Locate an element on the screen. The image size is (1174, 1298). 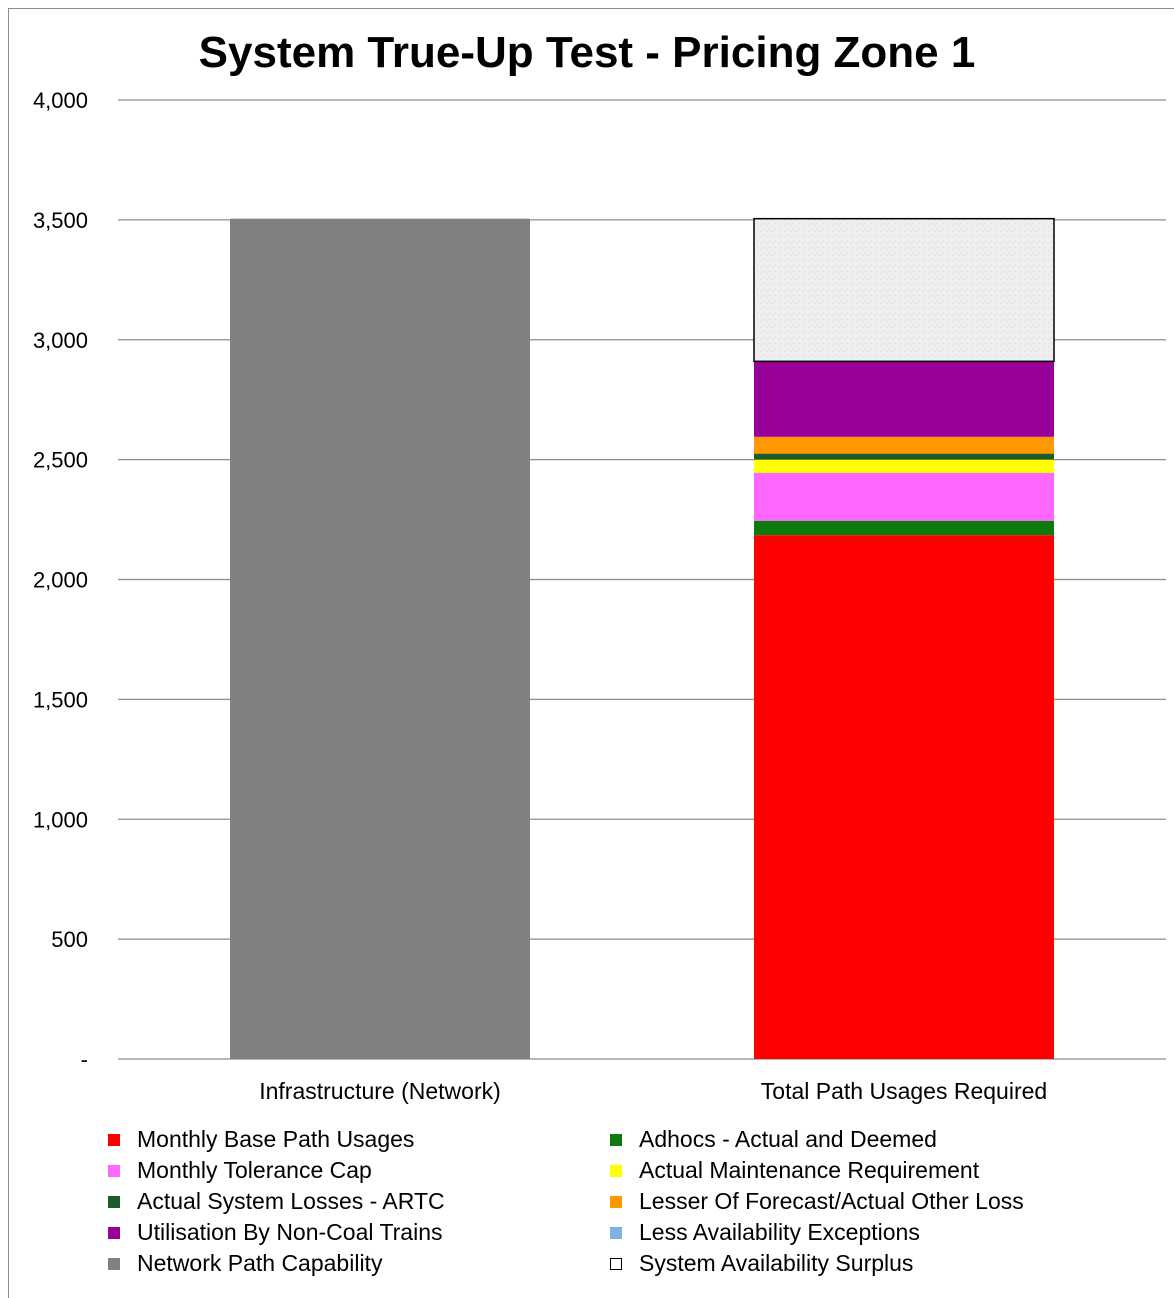
legend-item: Actual System Losses - ARTC is located at coordinates (359, 1201).